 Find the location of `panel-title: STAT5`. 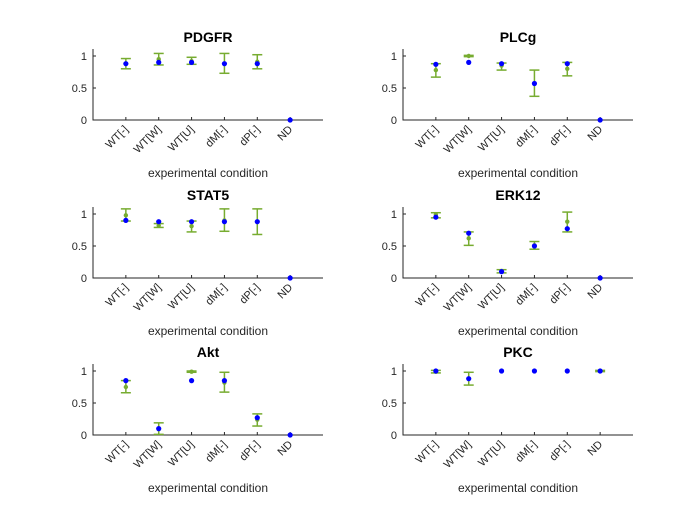

panel-title: STAT5 is located at coordinates (208, 195).